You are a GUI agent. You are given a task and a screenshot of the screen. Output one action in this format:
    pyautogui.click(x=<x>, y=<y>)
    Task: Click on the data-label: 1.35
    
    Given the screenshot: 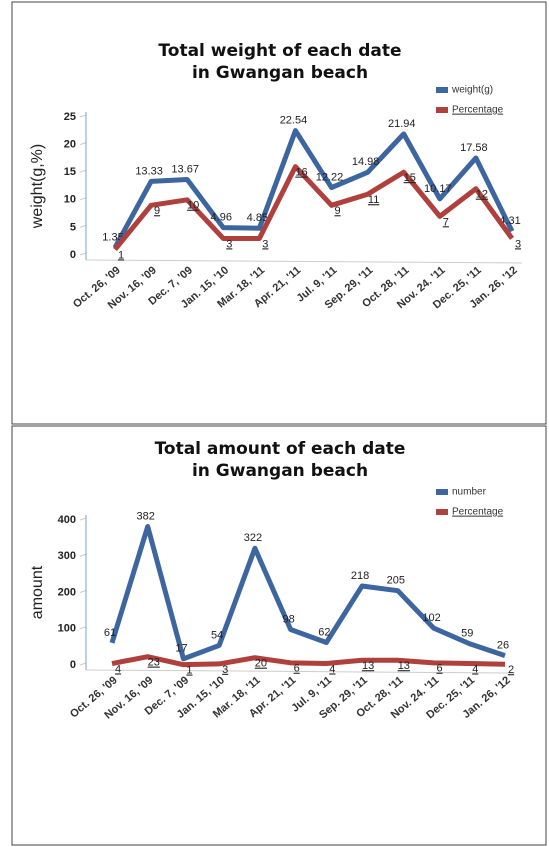 What is the action you would take?
    pyautogui.click(x=112, y=237)
    